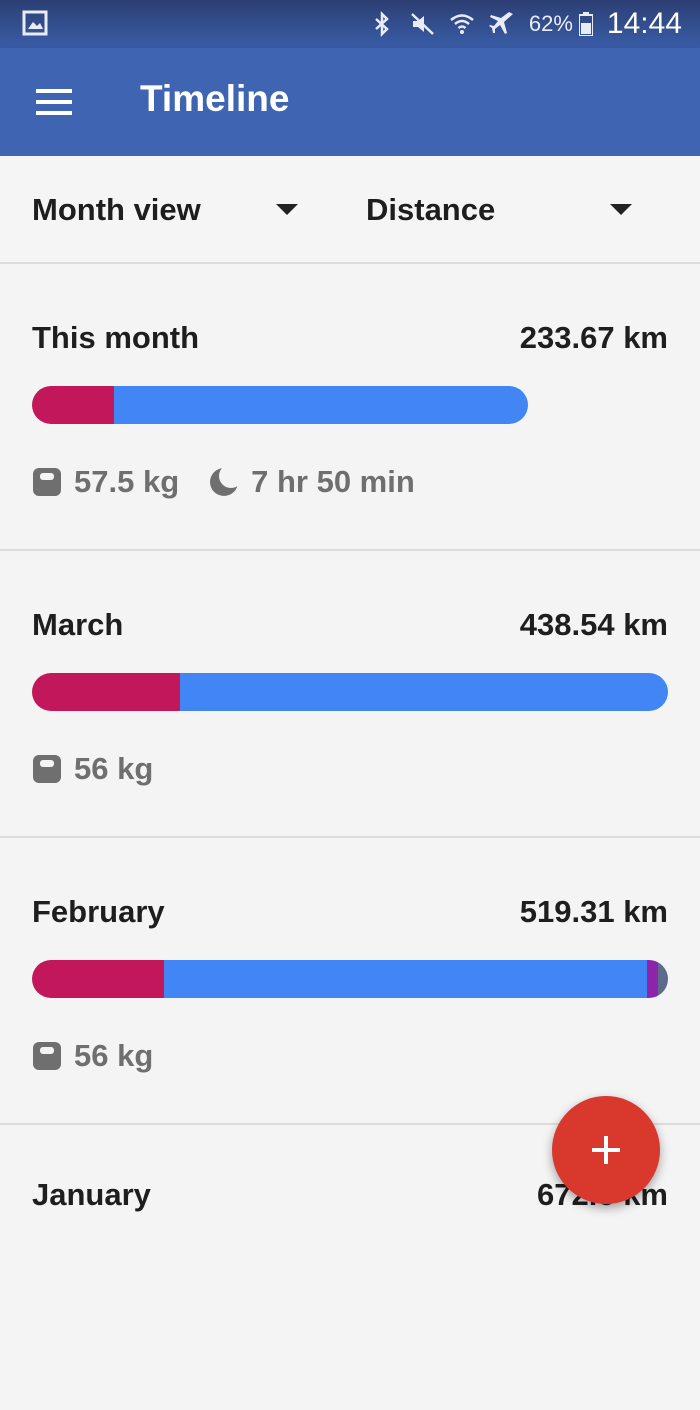 The width and height of the screenshot is (700, 1410). What do you see at coordinates (350, 24) in the screenshot?
I see `status-bar: 62% 14:44` at bounding box center [350, 24].